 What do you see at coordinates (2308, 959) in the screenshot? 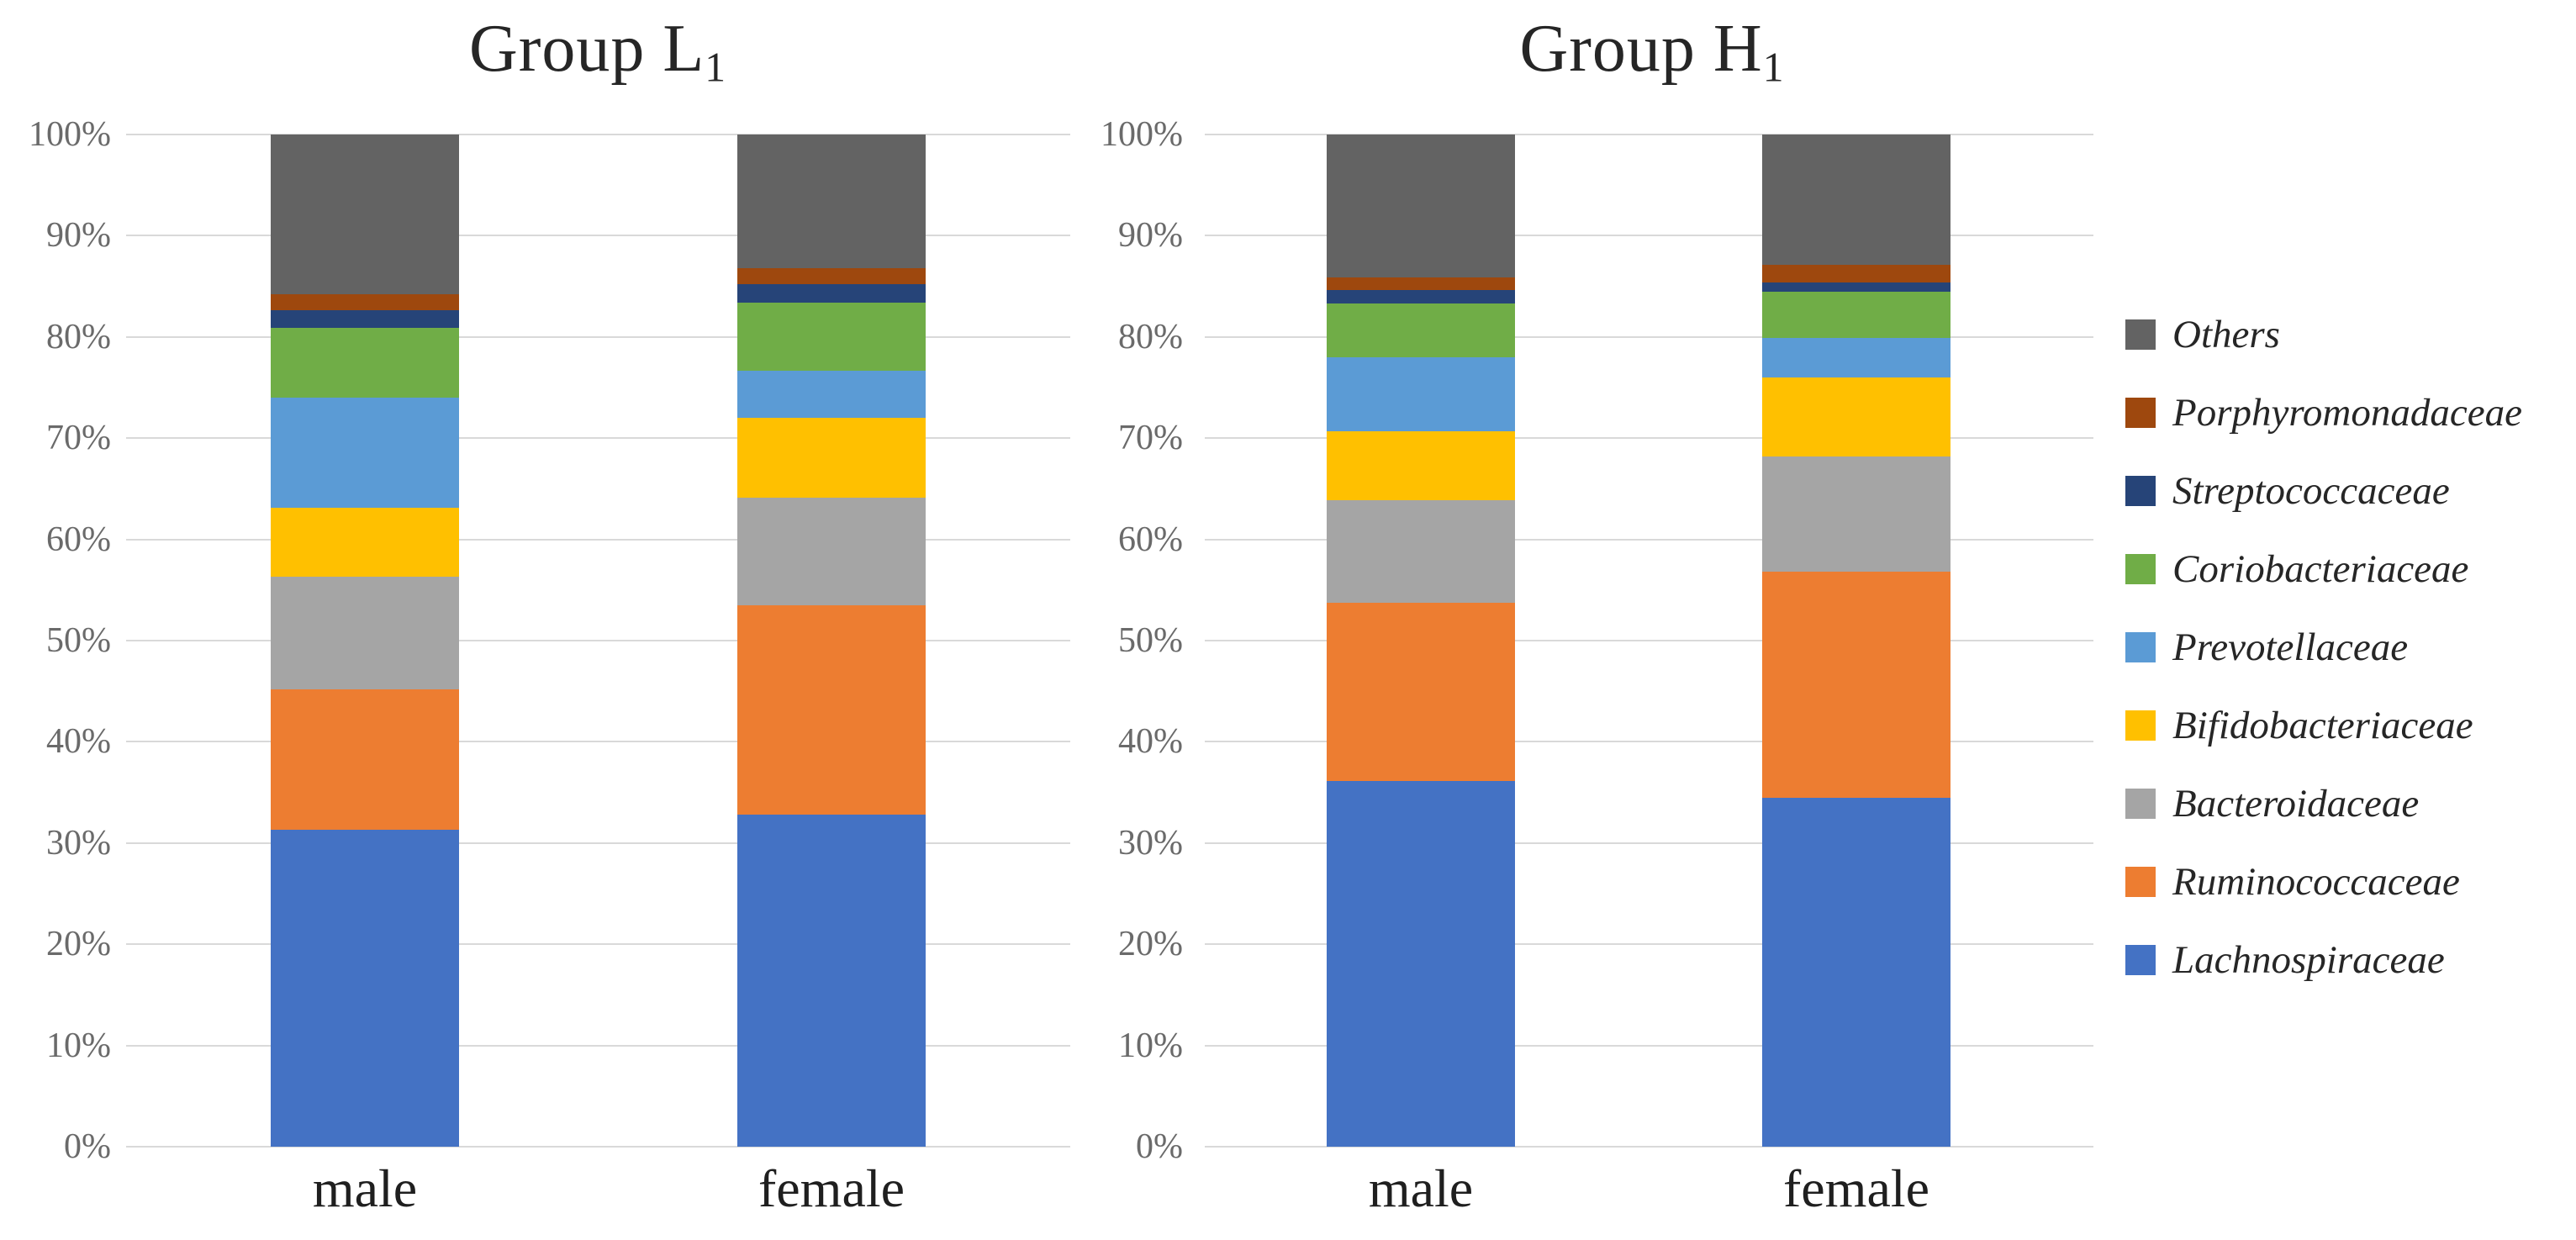
I see `legend-item-label: Lachnospiraceae` at bounding box center [2308, 959].